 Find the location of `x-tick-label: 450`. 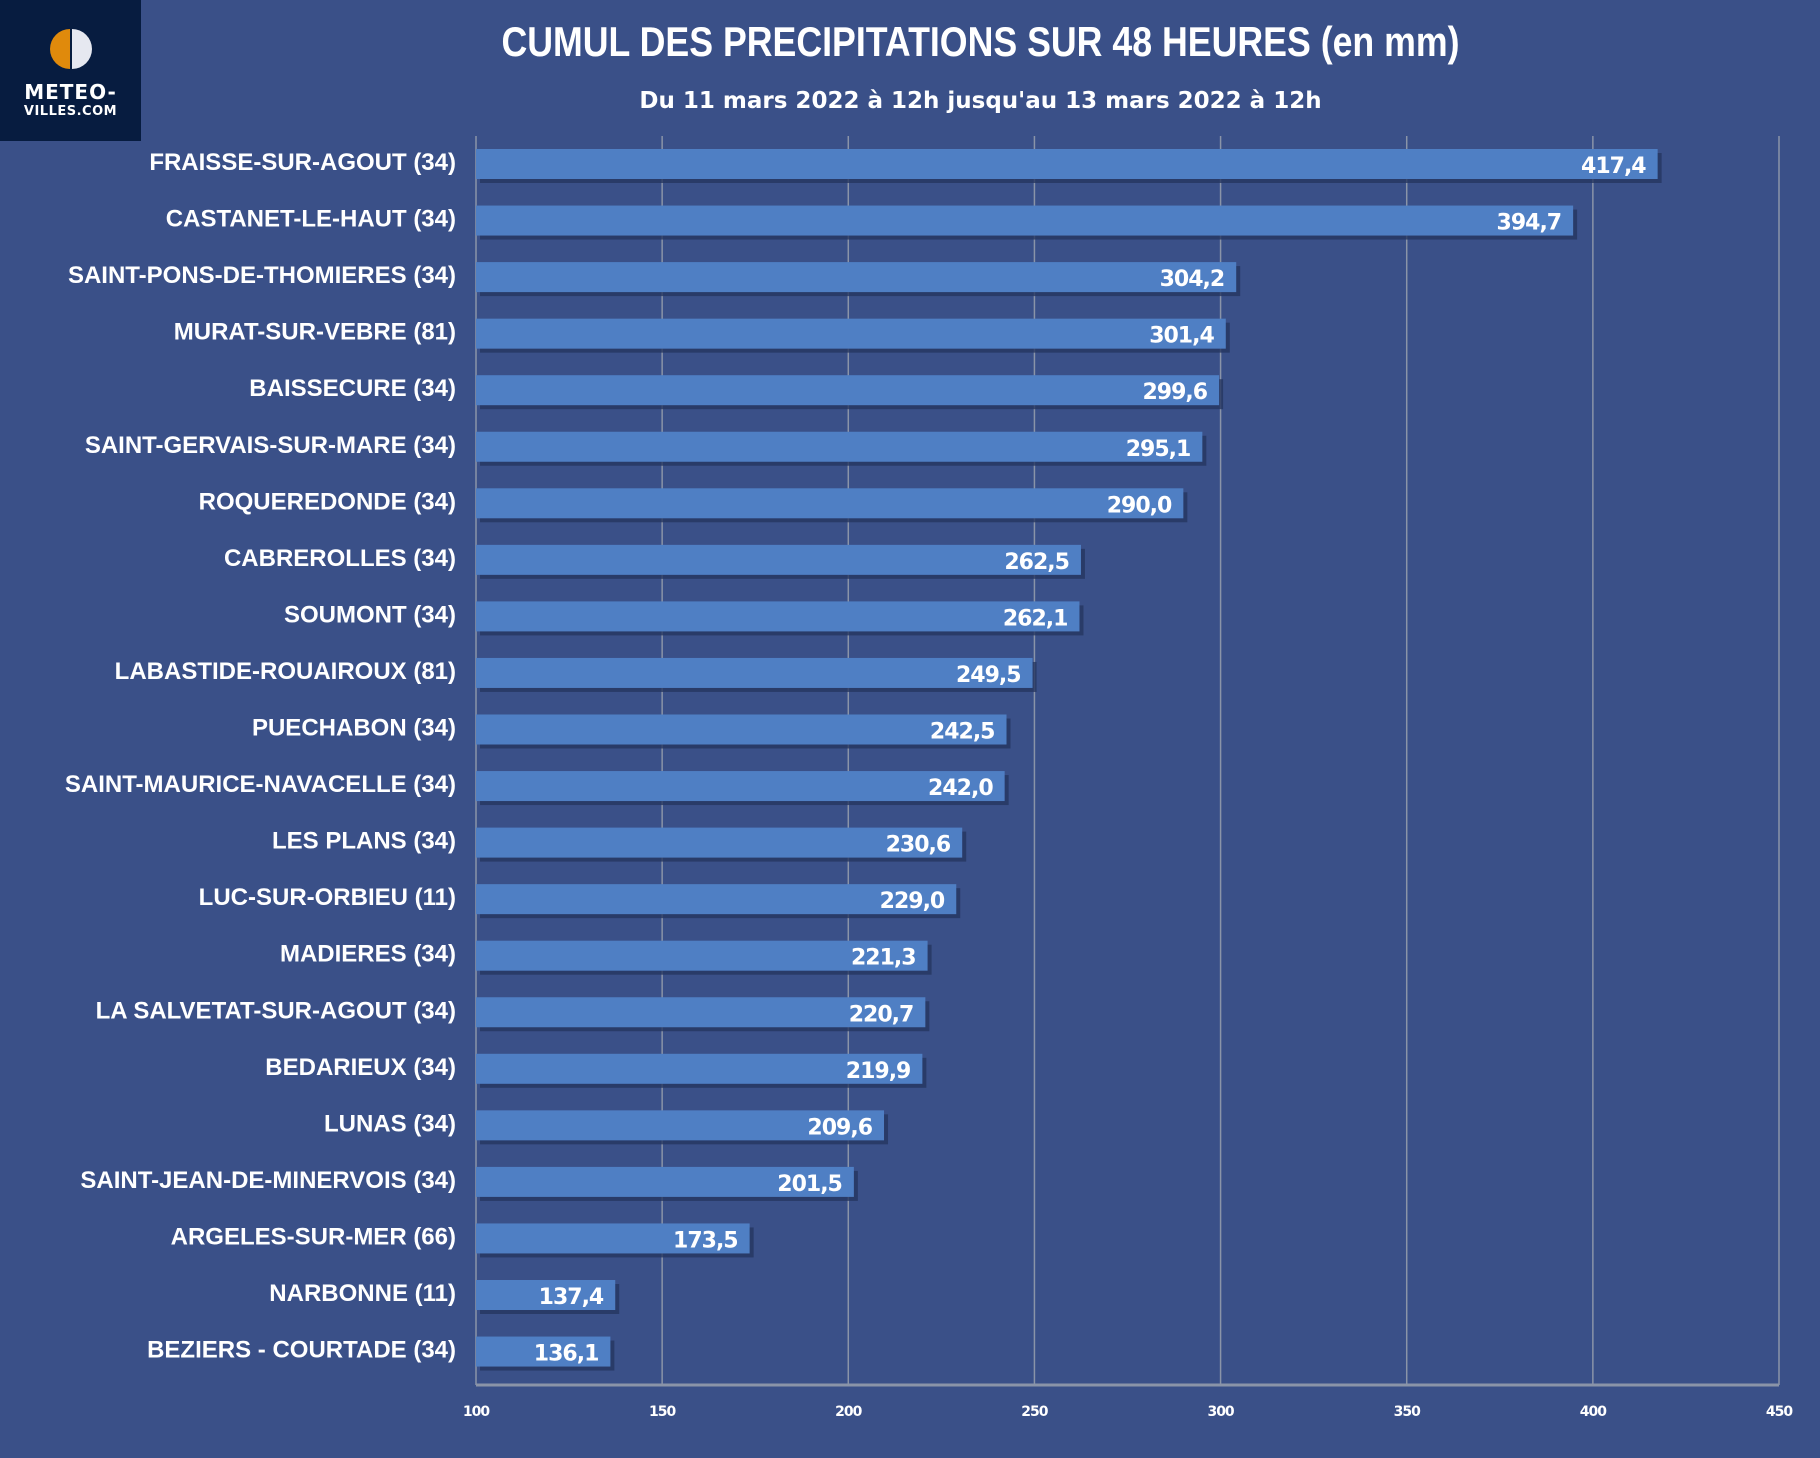

x-tick-label: 450 is located at coordinates (1779, 1412).